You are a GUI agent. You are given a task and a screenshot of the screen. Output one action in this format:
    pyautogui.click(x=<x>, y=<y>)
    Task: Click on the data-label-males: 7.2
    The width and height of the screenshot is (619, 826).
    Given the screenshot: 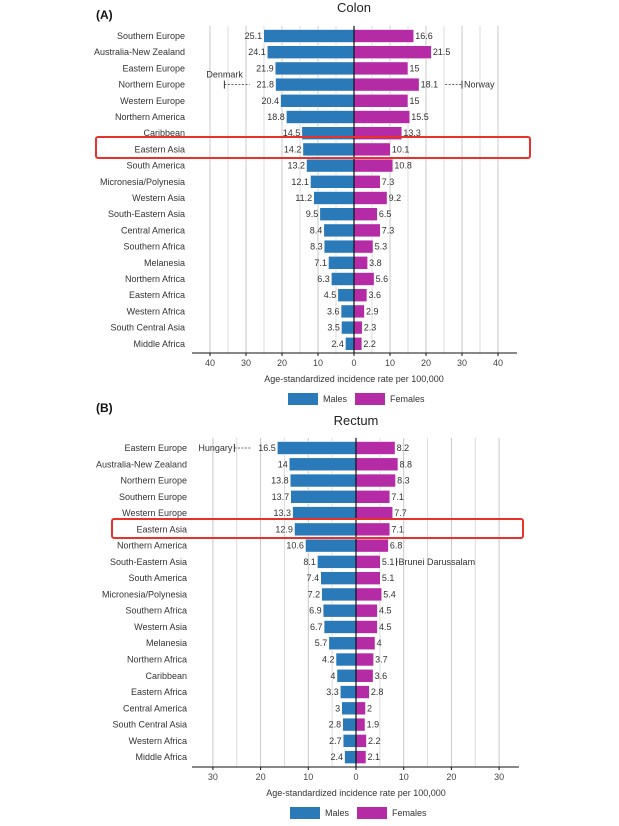 What is the action you would take?
    pyautogui.click(x=314, y=594)
    